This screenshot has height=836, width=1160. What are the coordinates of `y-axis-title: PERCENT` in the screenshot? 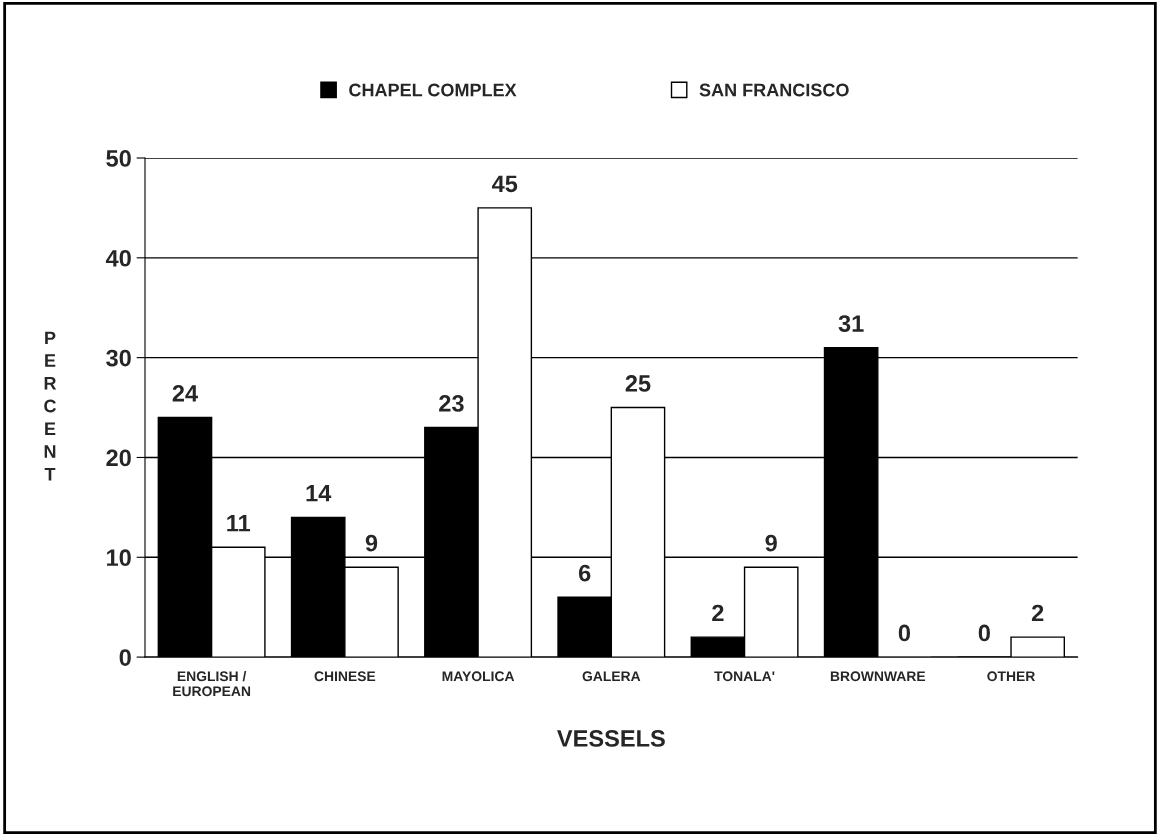 It's located at (50, 406).